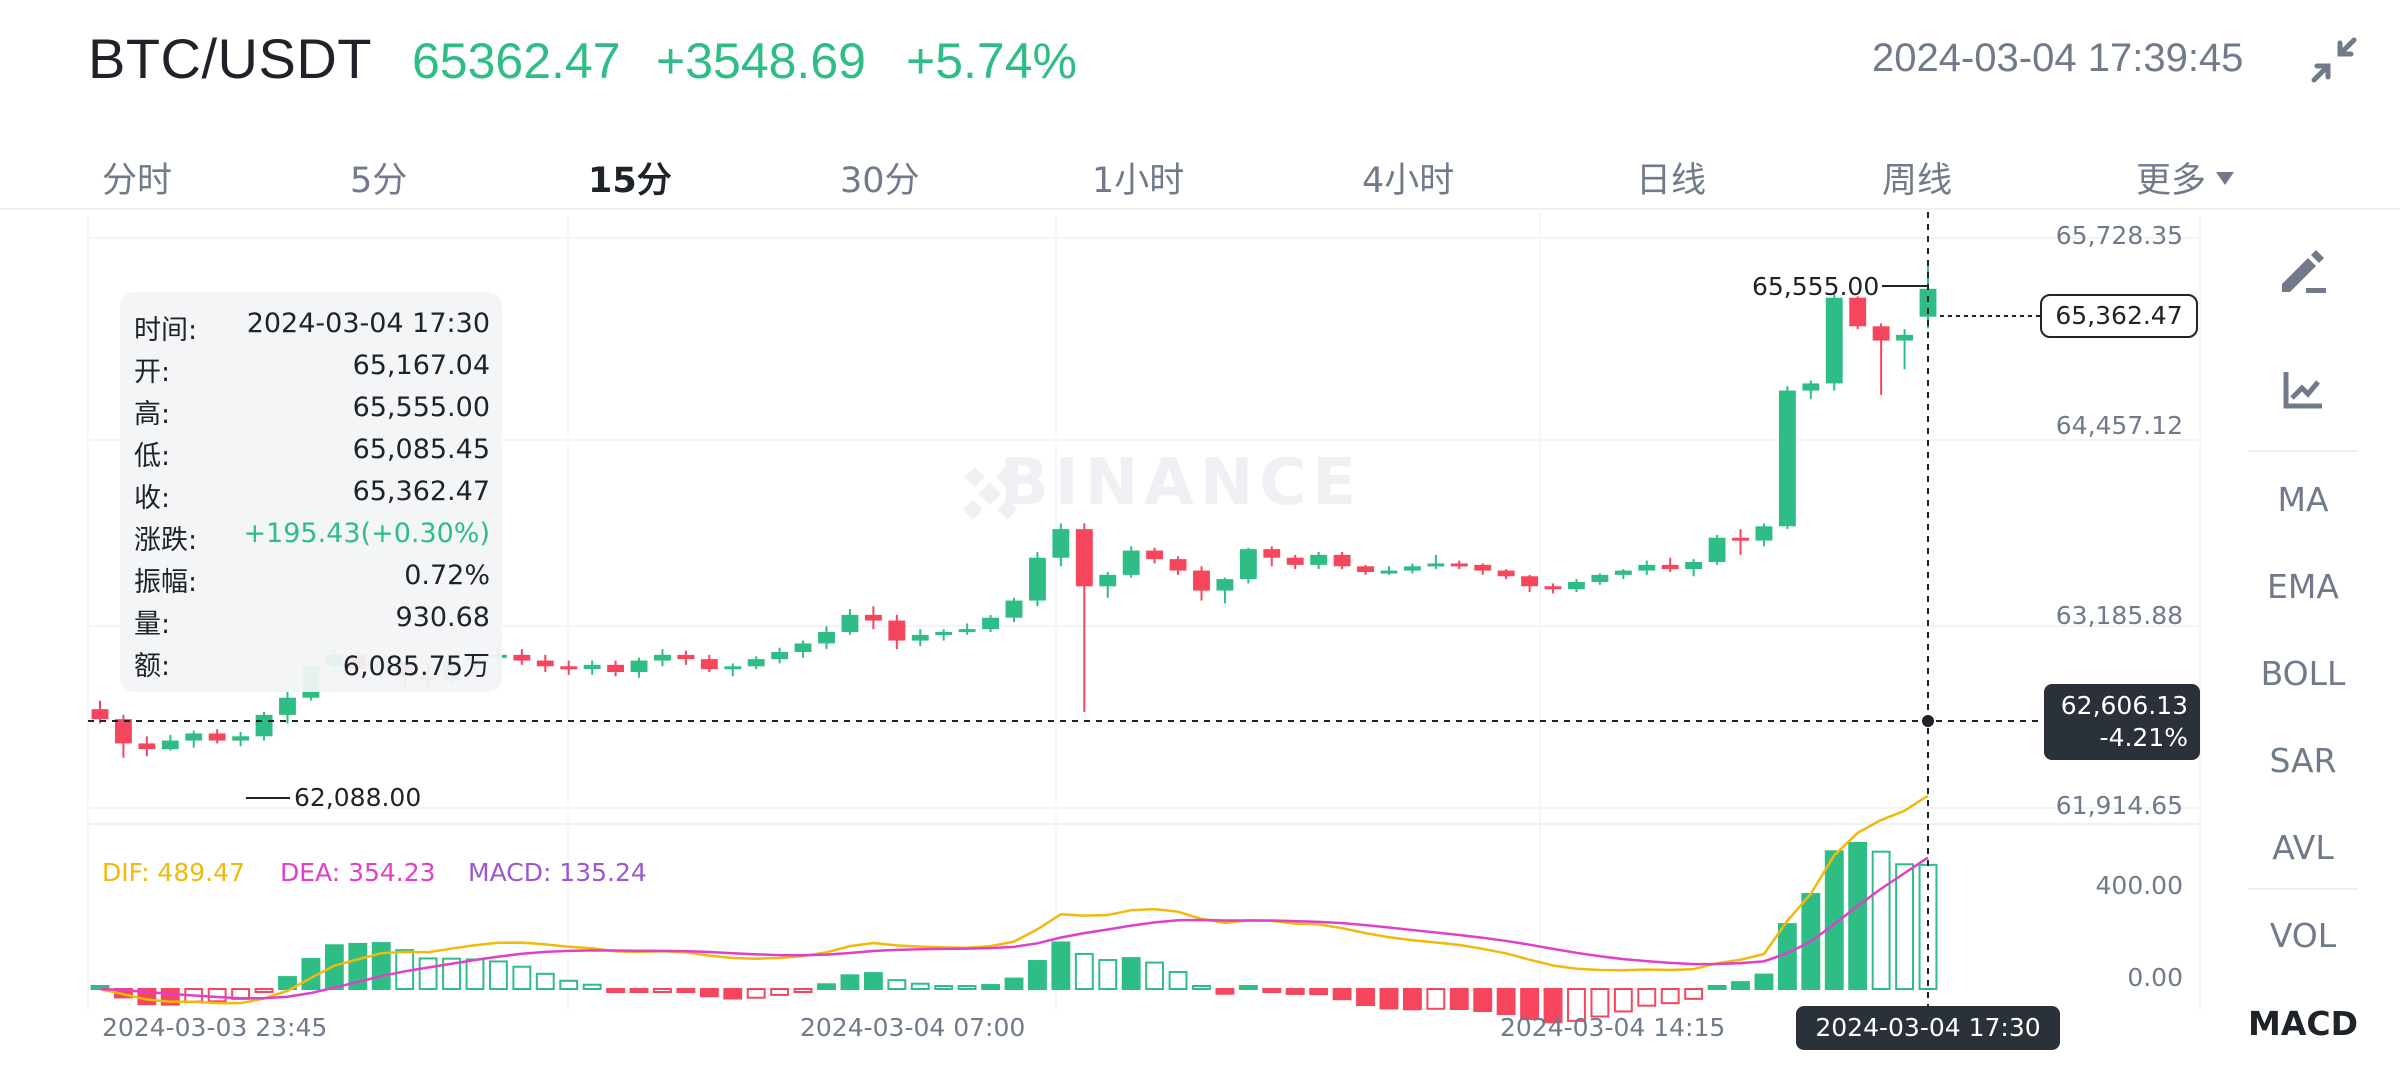  I want to click on tab-1w: 周线, so click(1917, 181).